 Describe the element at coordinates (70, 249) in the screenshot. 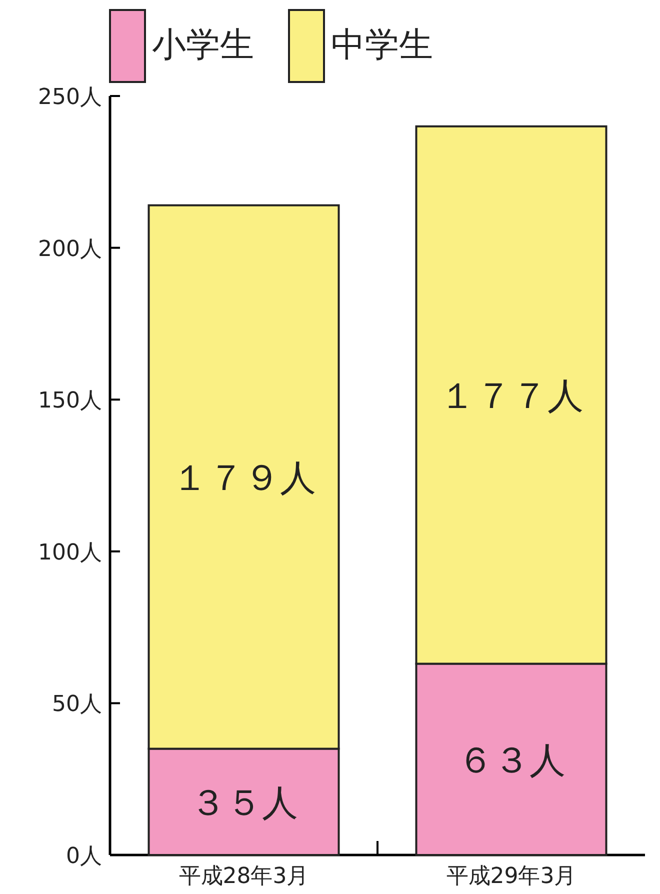

I see `y-tick-label: 200人` at that location.